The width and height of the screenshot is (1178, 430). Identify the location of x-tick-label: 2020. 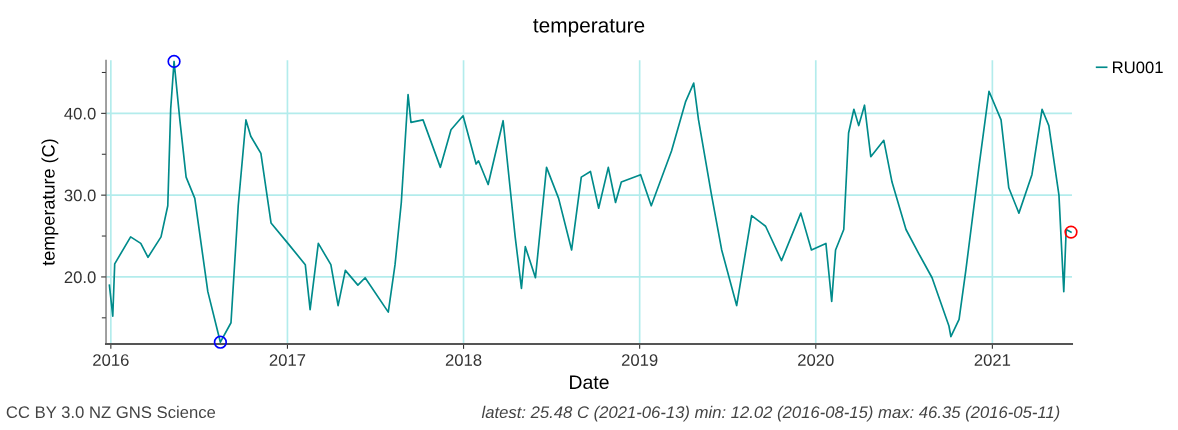
(816, 360).